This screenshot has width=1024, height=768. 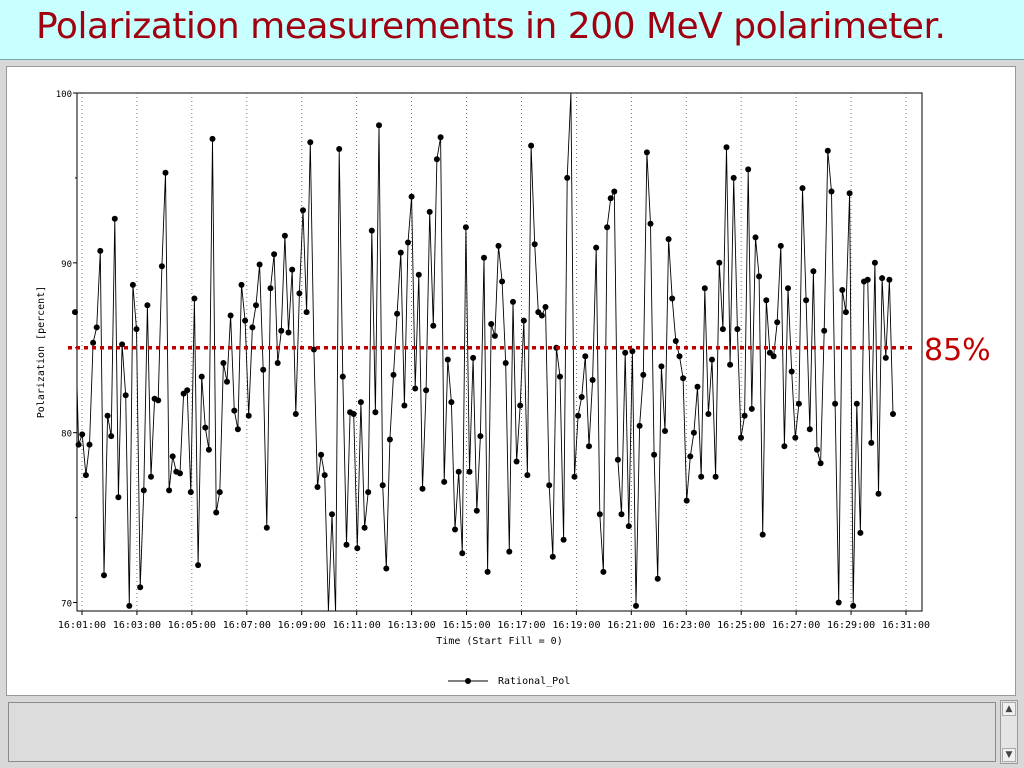 What do you see at coordinates (631, 625) in the screenshot?
I see `x-tick-label: 16:21:00` at bounding box center [631, 625].